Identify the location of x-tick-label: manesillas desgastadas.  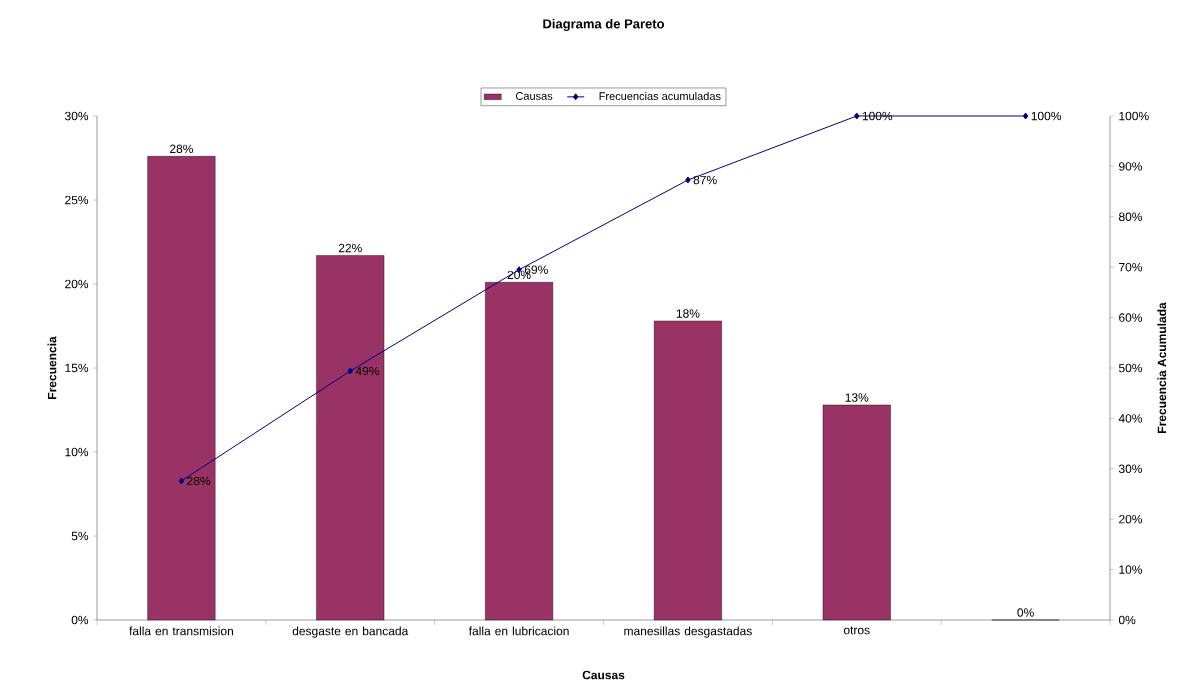
(688, 632).